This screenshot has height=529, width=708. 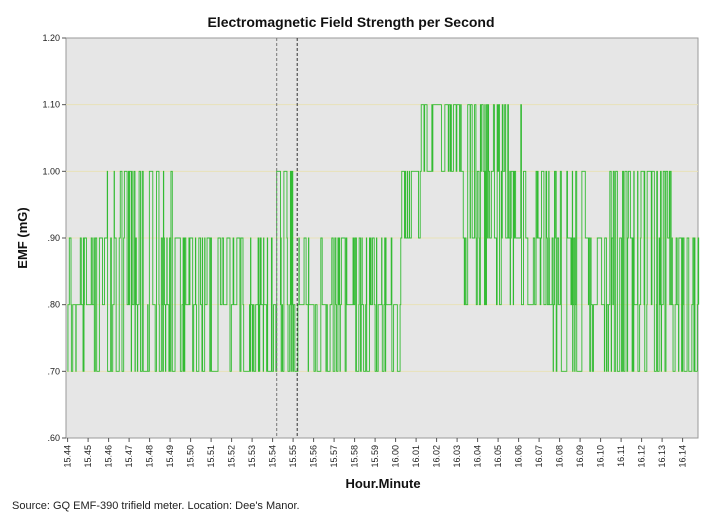 What do you see at coordinates (437, 456) in the screenshot?
I see `x-tick-label: 16.02` at bounding box center [437, 456].